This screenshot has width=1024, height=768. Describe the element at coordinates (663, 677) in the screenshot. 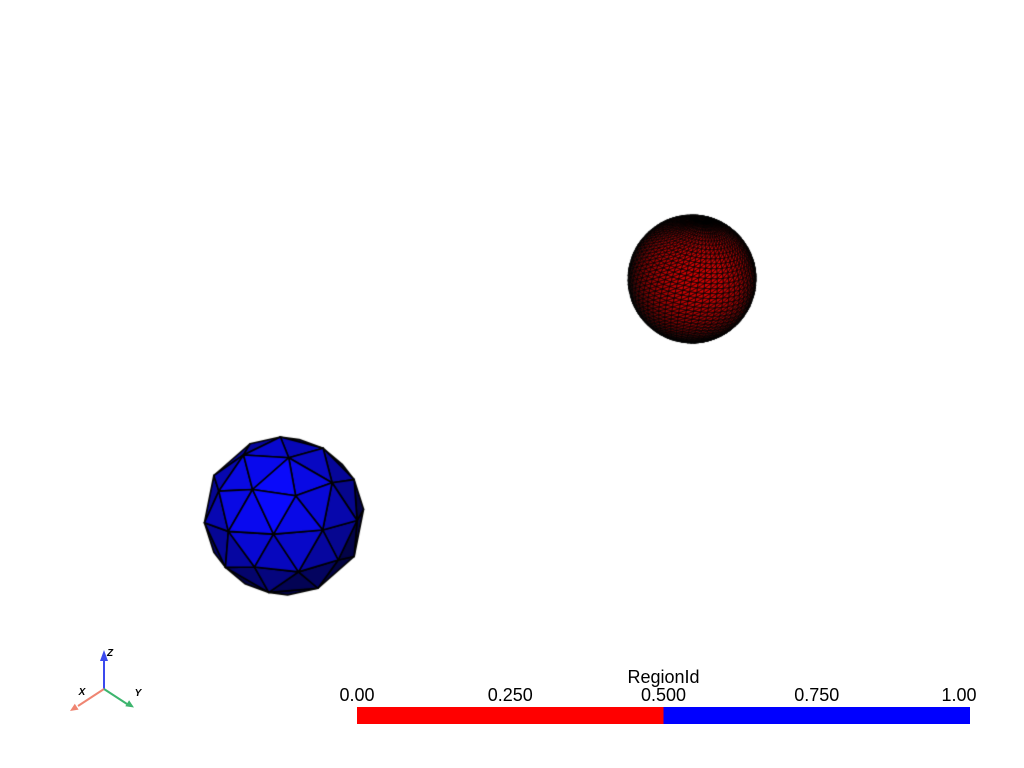

I see `scalar-bar-title: RegionId` at that location.